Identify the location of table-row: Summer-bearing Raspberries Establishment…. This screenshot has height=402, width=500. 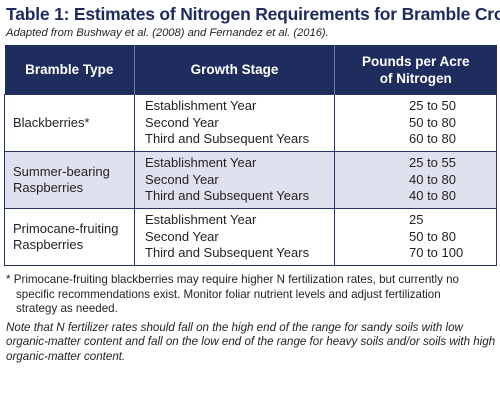
(250, 180).